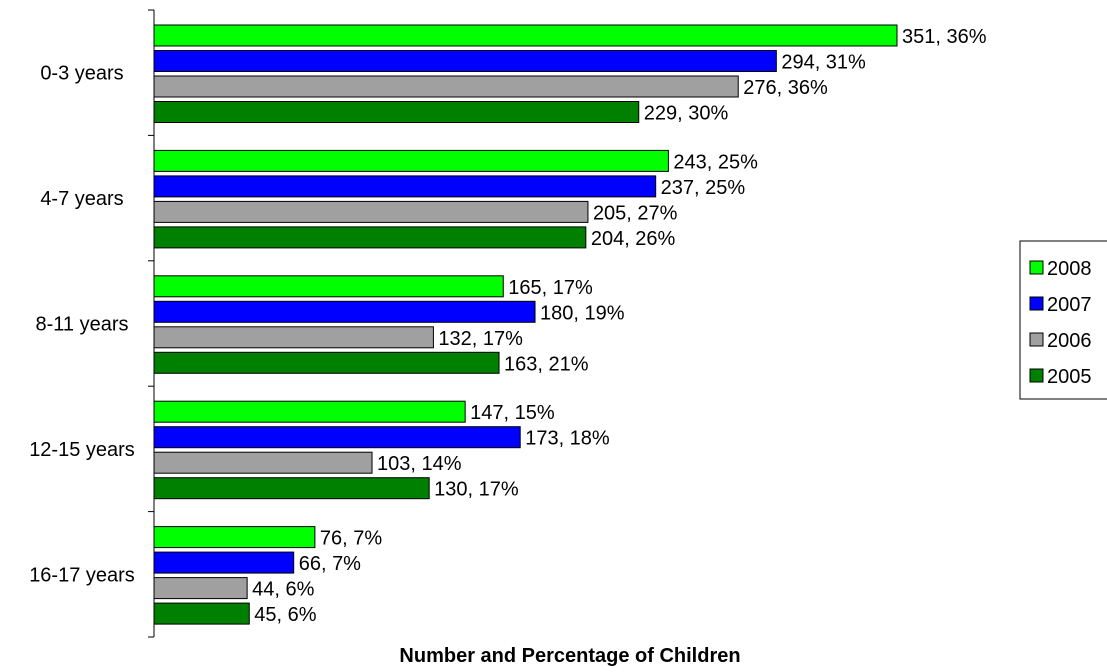  What do you see at coordinates (1036, 375) in the screenshot?
I see `legend-swatch-2005` at bounding box center [1036, 375].